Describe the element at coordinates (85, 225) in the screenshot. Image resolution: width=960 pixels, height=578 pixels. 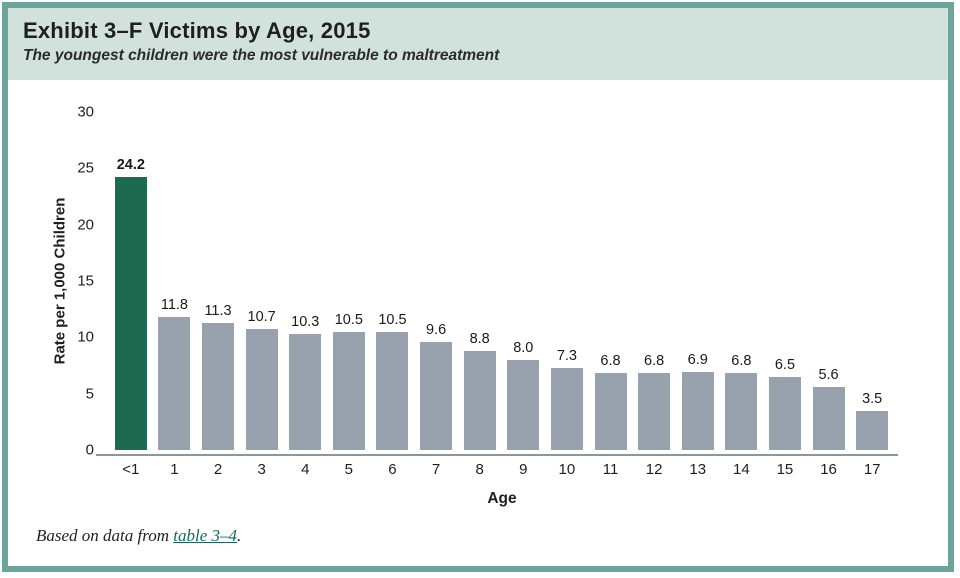
I see `y-tick-label: 20` at that location.